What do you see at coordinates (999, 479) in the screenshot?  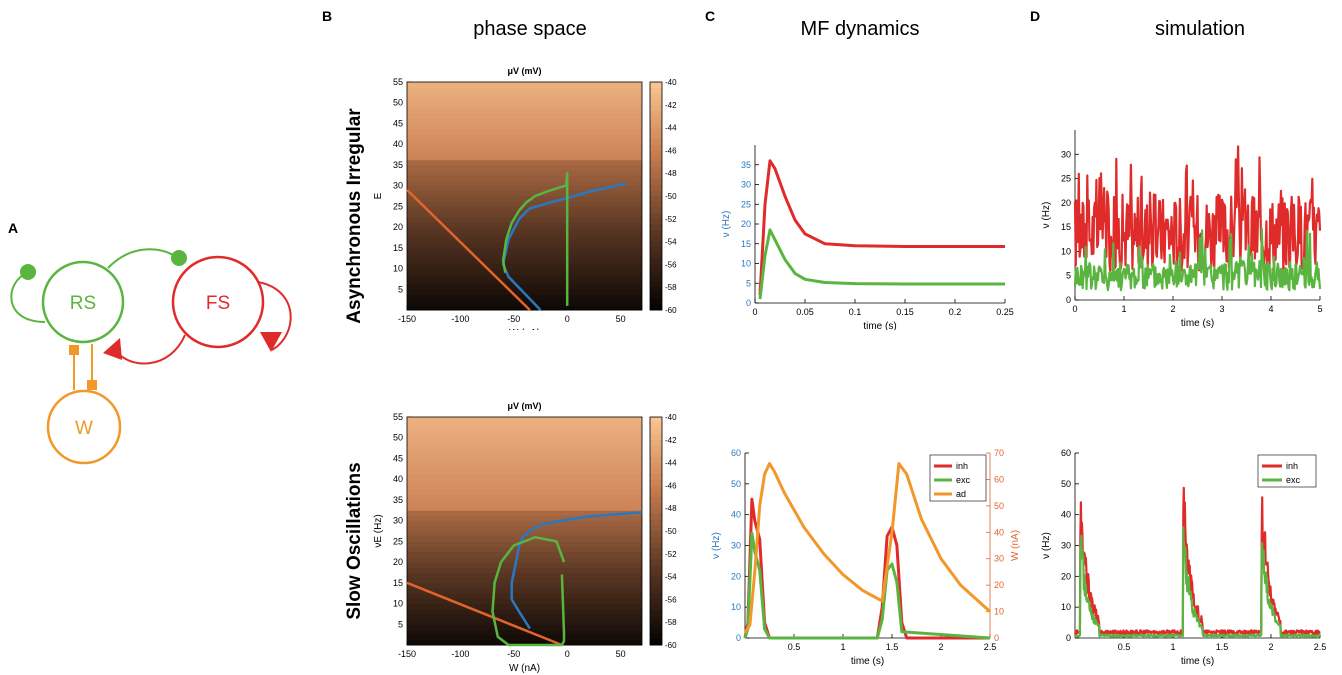 I see `y2-tick-label: 60` at bounding box center [999, 479].